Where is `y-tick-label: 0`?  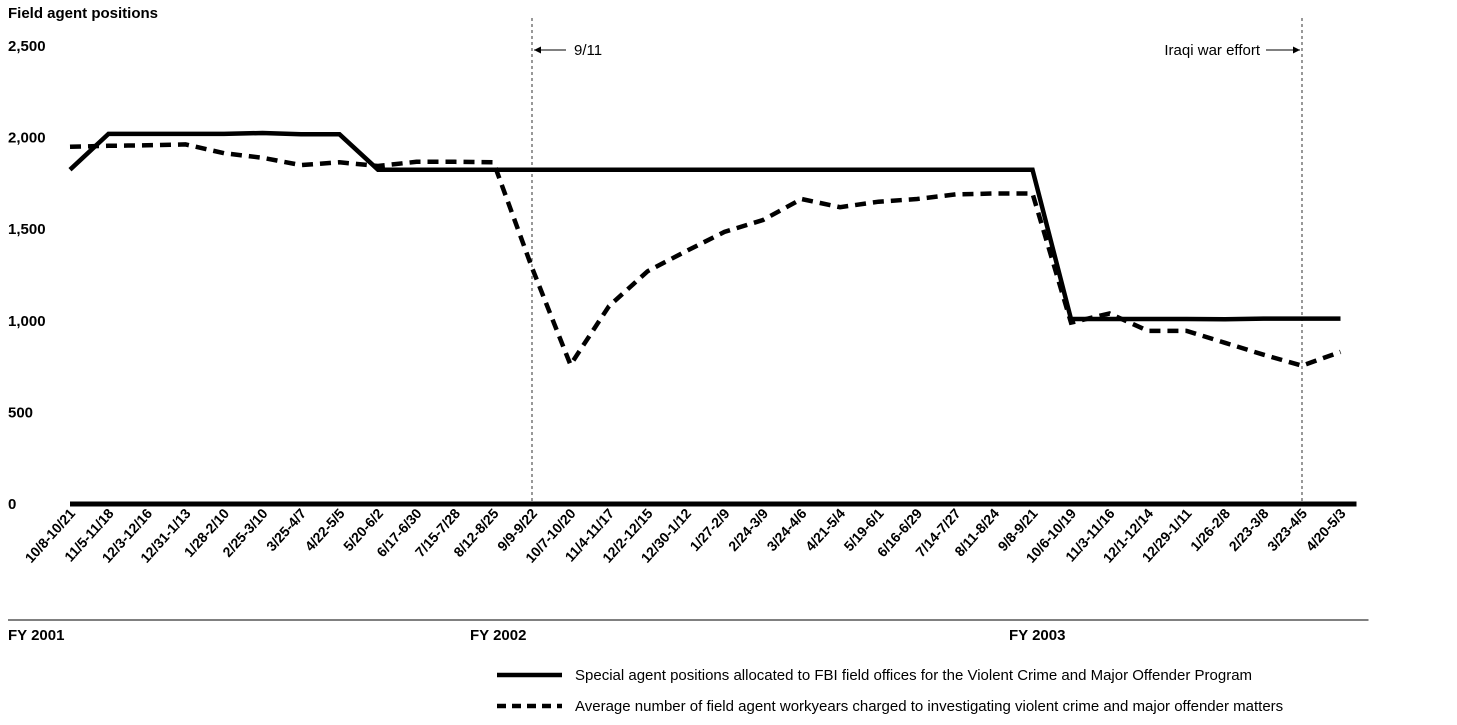 y-tick-label: 0 is located at coordinates (12, 504).